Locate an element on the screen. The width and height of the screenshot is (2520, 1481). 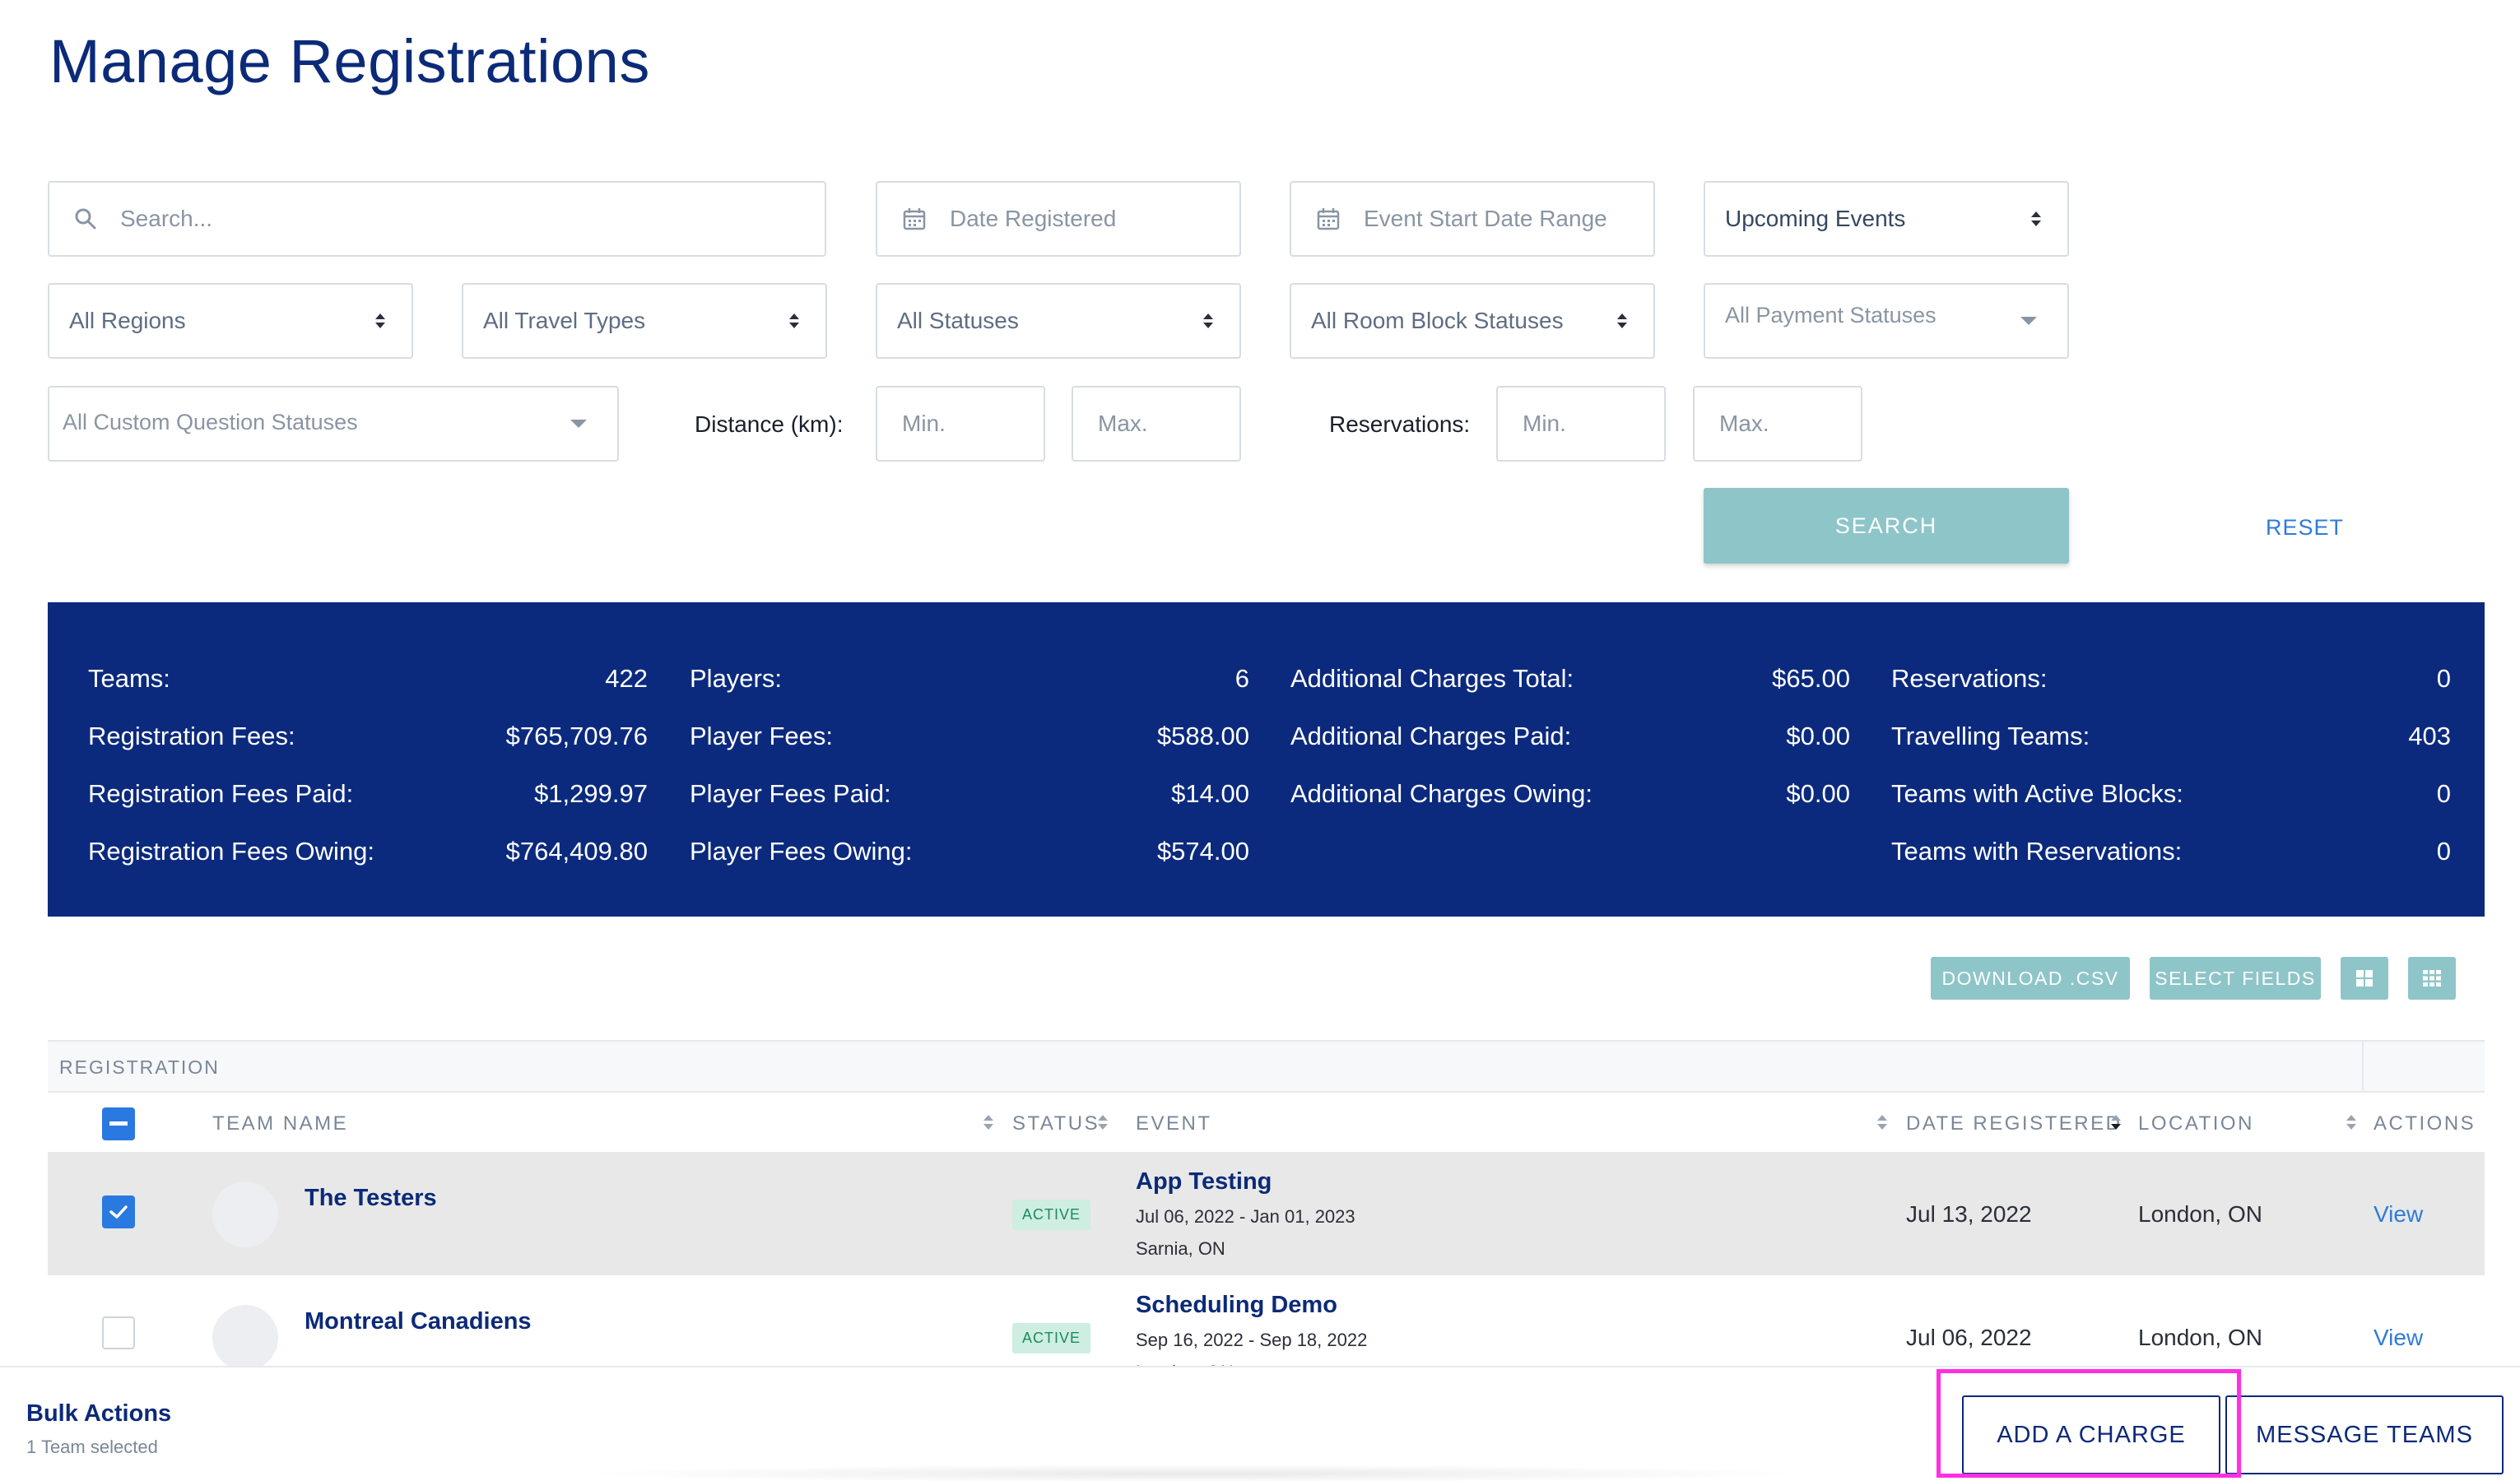
registration-group-header: REGISTRATION is located at coordinates (1266, 1066).